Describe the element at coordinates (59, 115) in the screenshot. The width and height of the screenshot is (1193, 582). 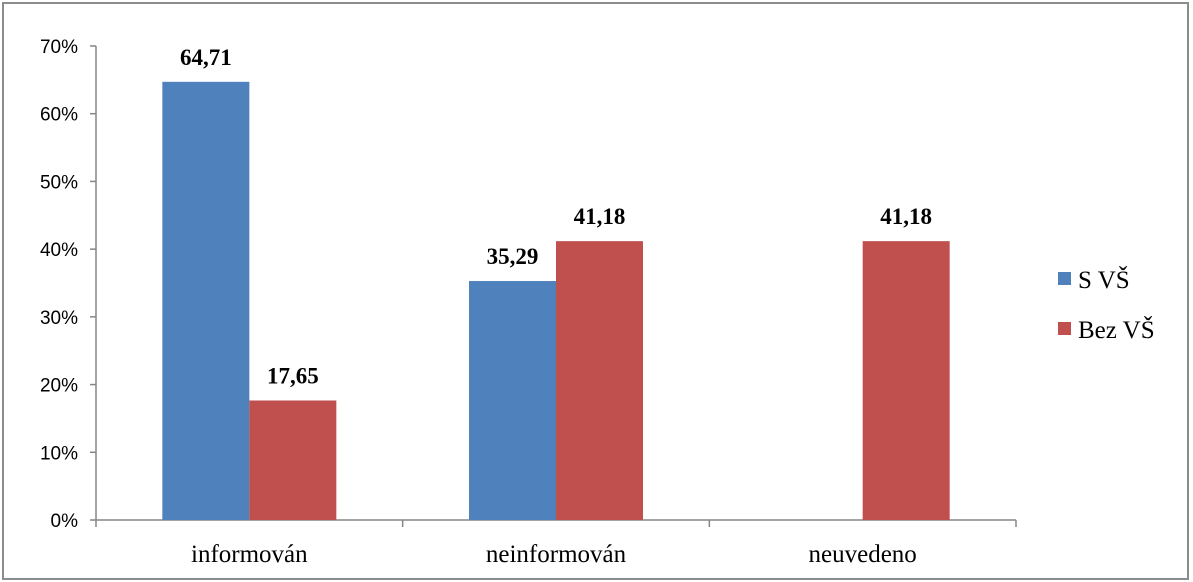
I see `y-tick-label: 60%` at that location.